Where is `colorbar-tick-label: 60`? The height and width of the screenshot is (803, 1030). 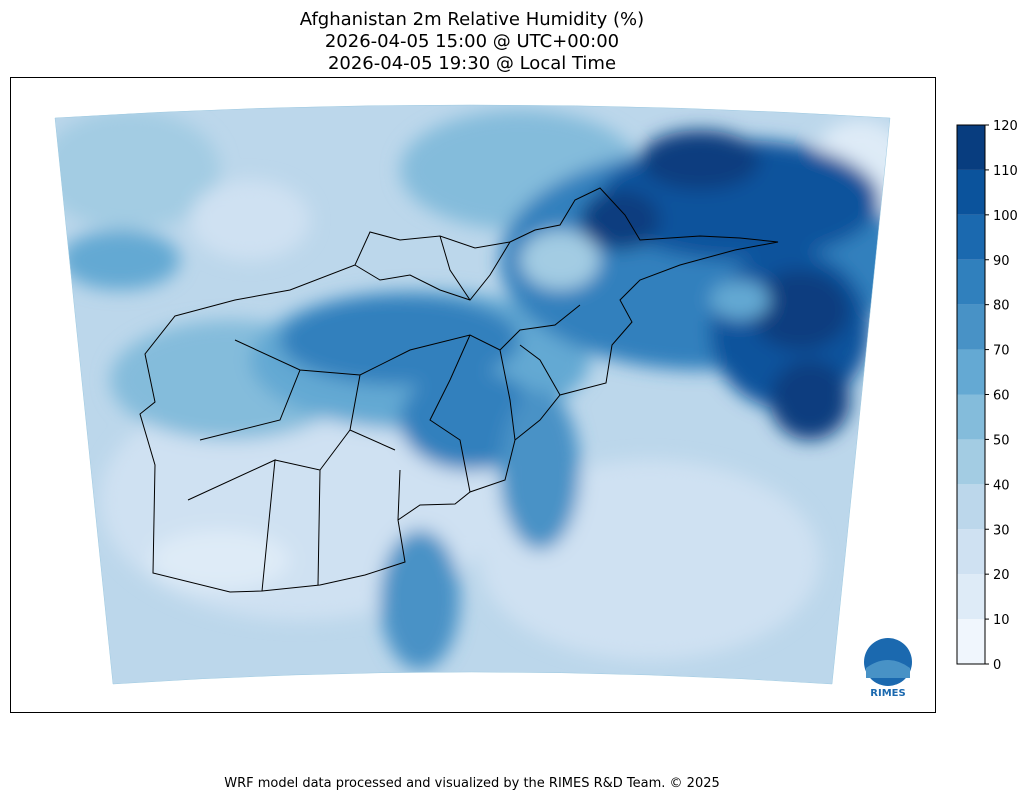 colorbar-tick-label: 60 is located at coordinates (1001, 396).